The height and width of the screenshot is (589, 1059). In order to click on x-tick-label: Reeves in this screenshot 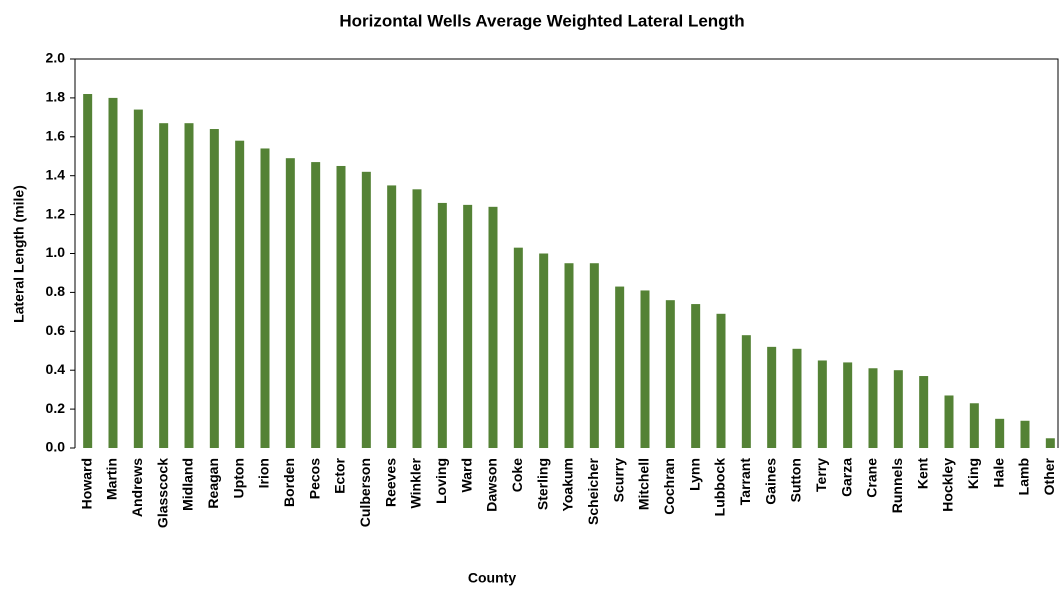, I will do `click(390, 482)`.